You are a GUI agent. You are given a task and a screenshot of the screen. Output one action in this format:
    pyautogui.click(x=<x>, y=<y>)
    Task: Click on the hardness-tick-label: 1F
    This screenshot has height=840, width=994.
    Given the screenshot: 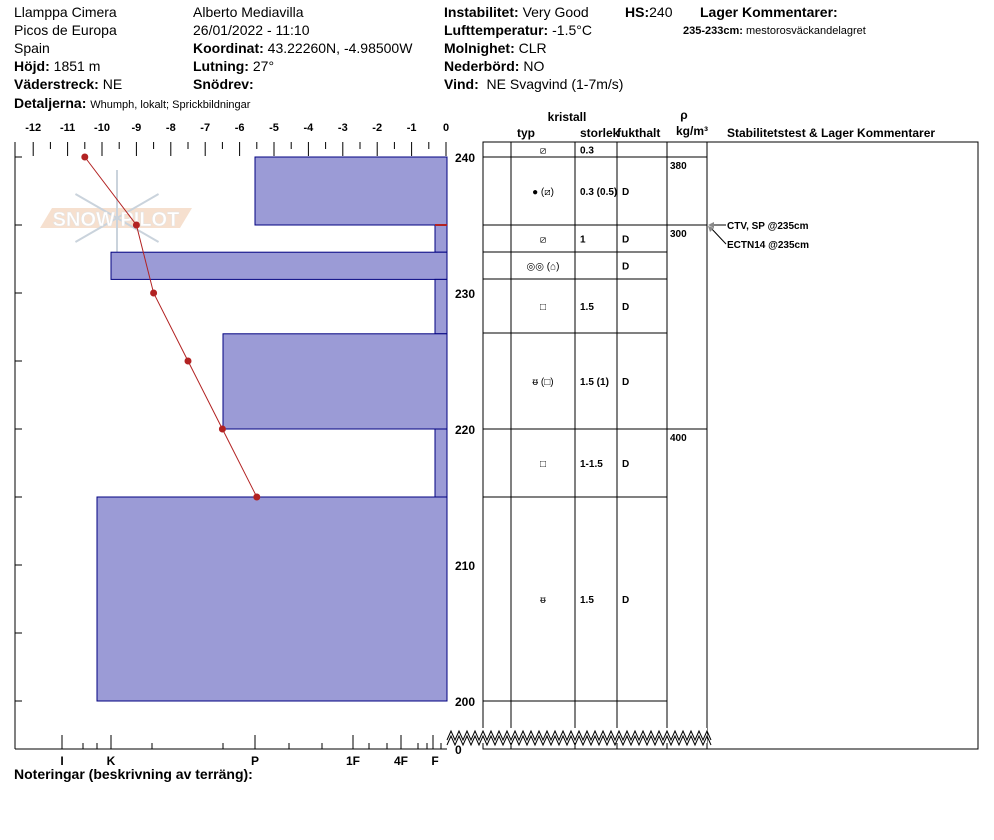 What is the action you would take?
    pyautogui.click(x=353, y=761)
    